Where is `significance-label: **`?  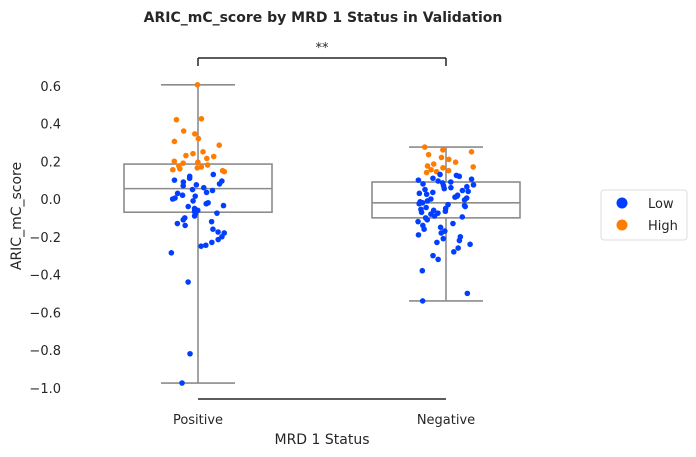 significance-label: ** is located at coordinates (323, 48).